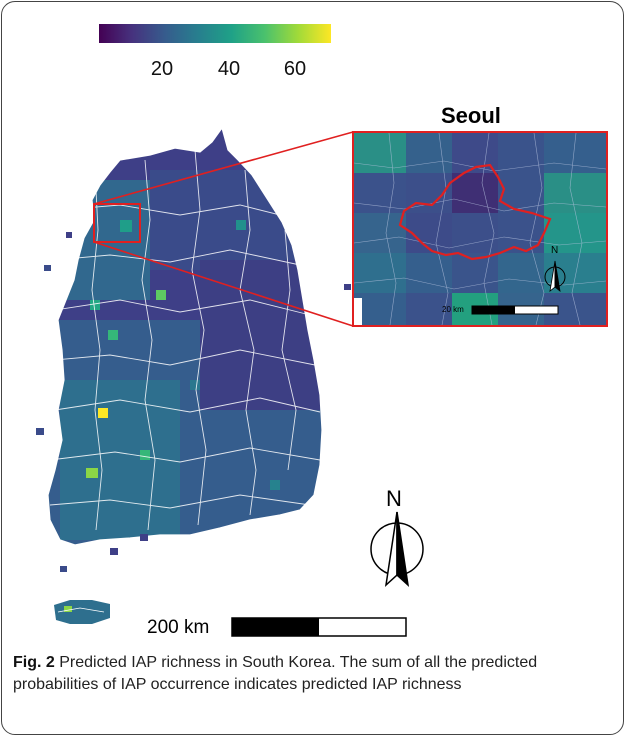 The width and height of the screenshot is (627, 738). What do you see at coordinates (223, 168) in the screenshot?
I see `inset-connector-top` at bounding box center [223, 168].